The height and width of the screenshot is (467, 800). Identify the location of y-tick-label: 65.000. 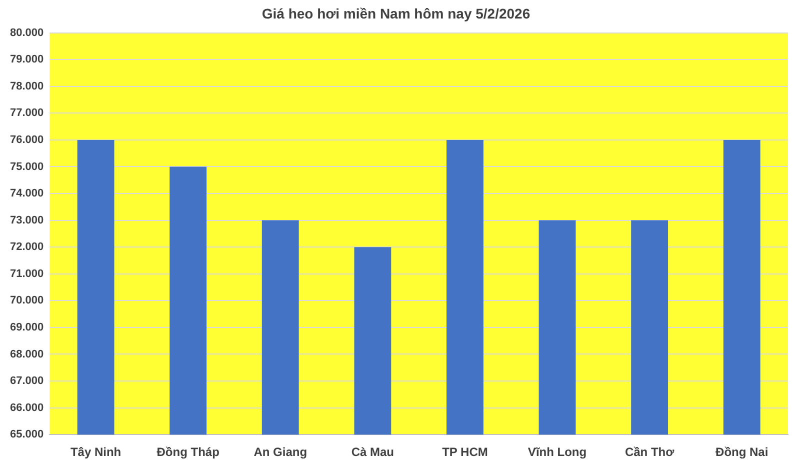
(27, 434).